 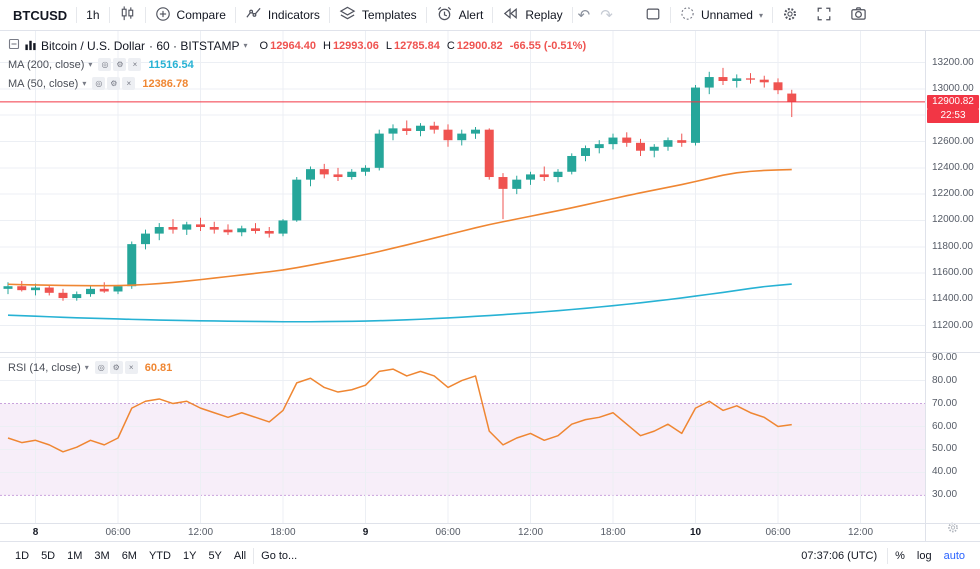 I want to click on auto-scale-button: auto, so click(x=954, y=556).